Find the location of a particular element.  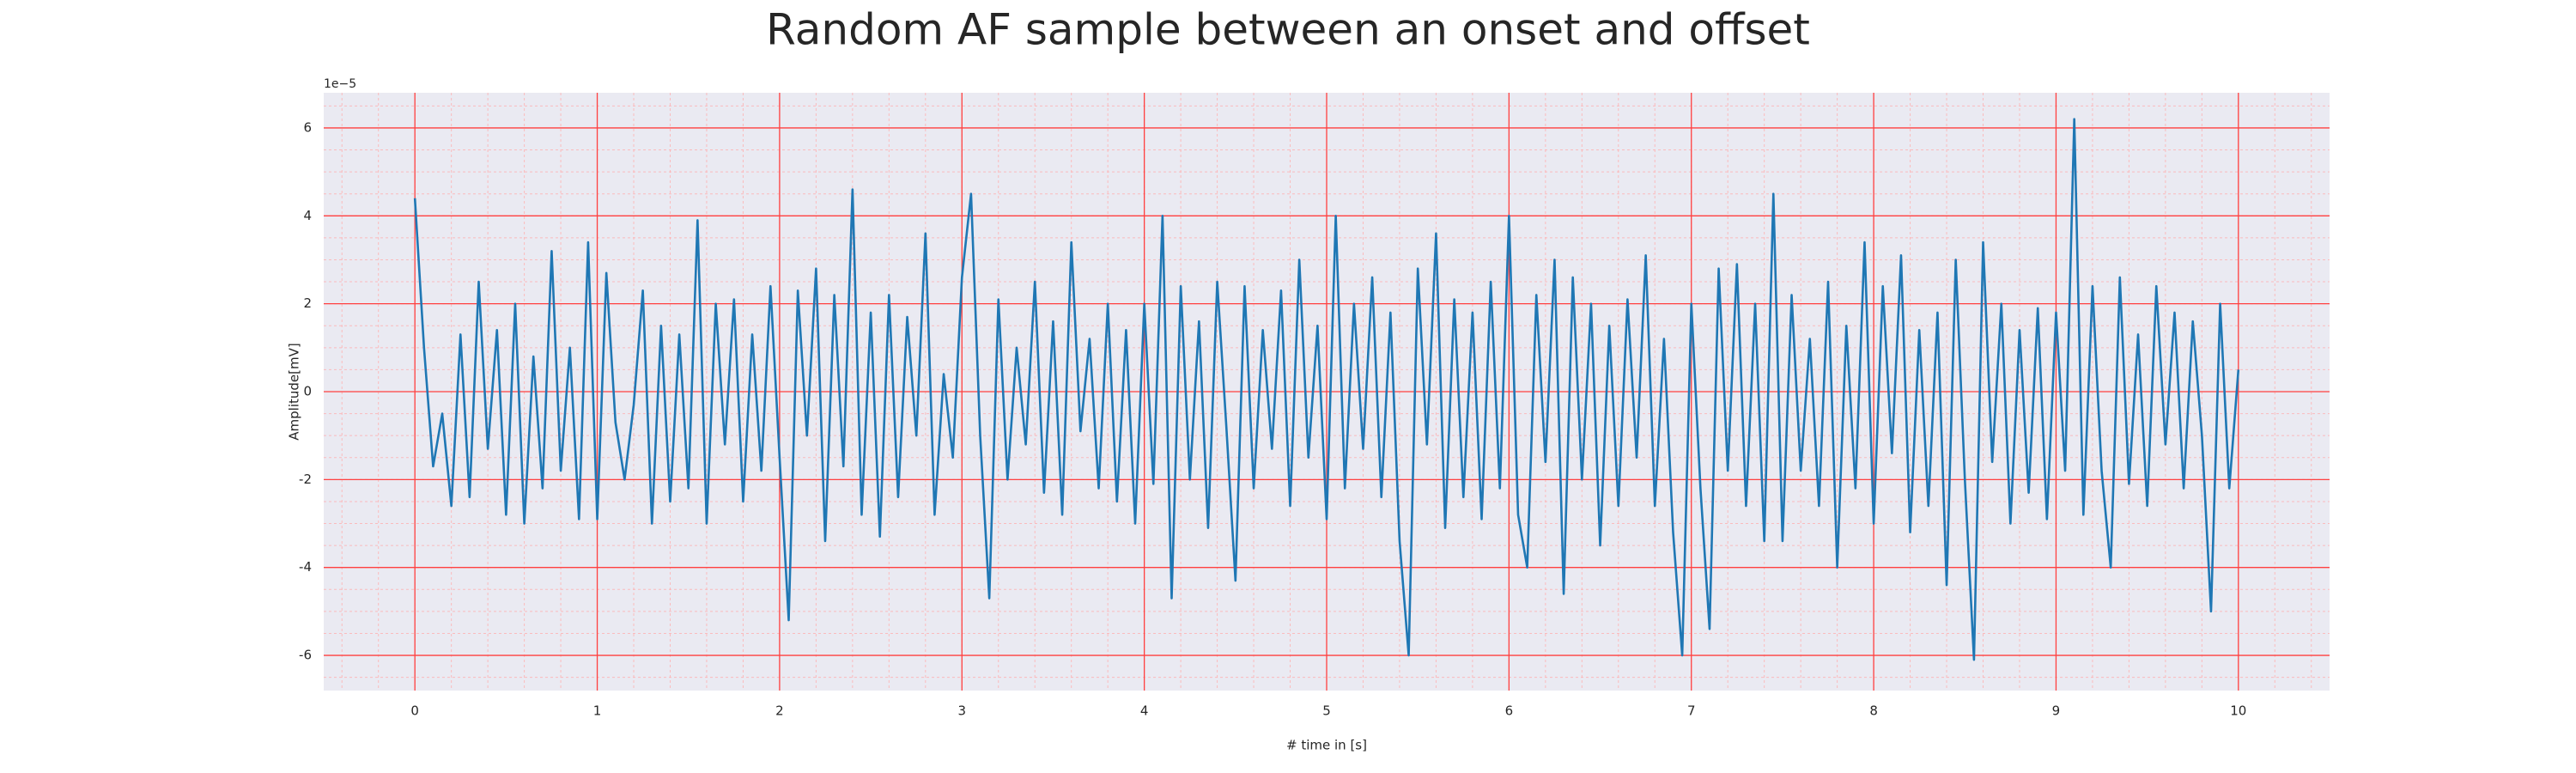

x-tick-label: 10 is located at coordinates (2238, 711).